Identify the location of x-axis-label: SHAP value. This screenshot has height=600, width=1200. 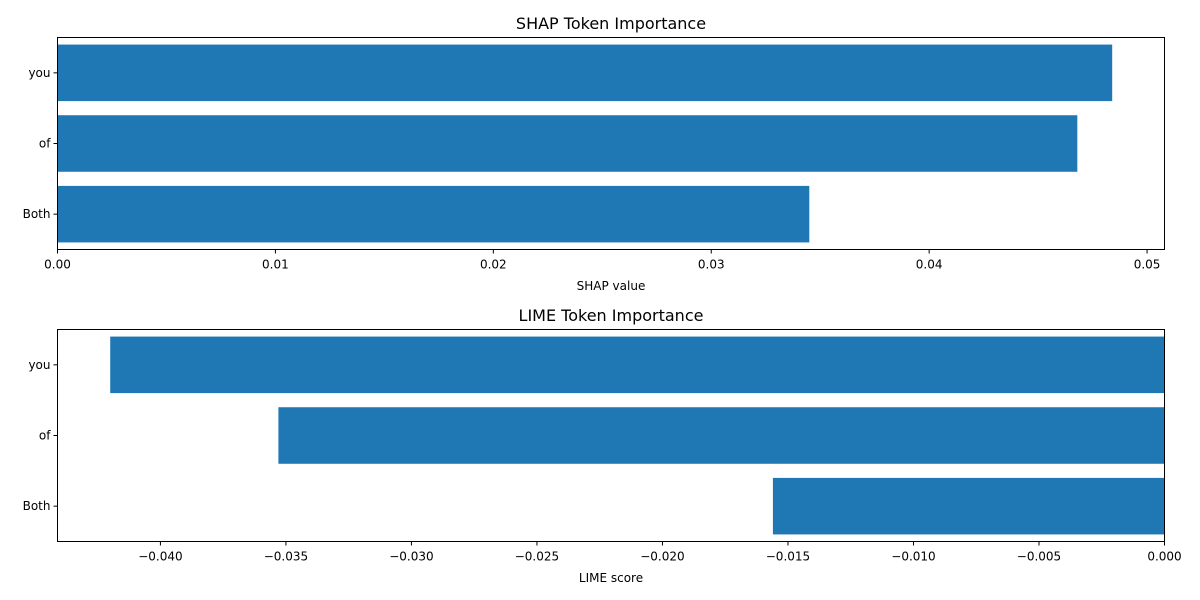
(611, 286).